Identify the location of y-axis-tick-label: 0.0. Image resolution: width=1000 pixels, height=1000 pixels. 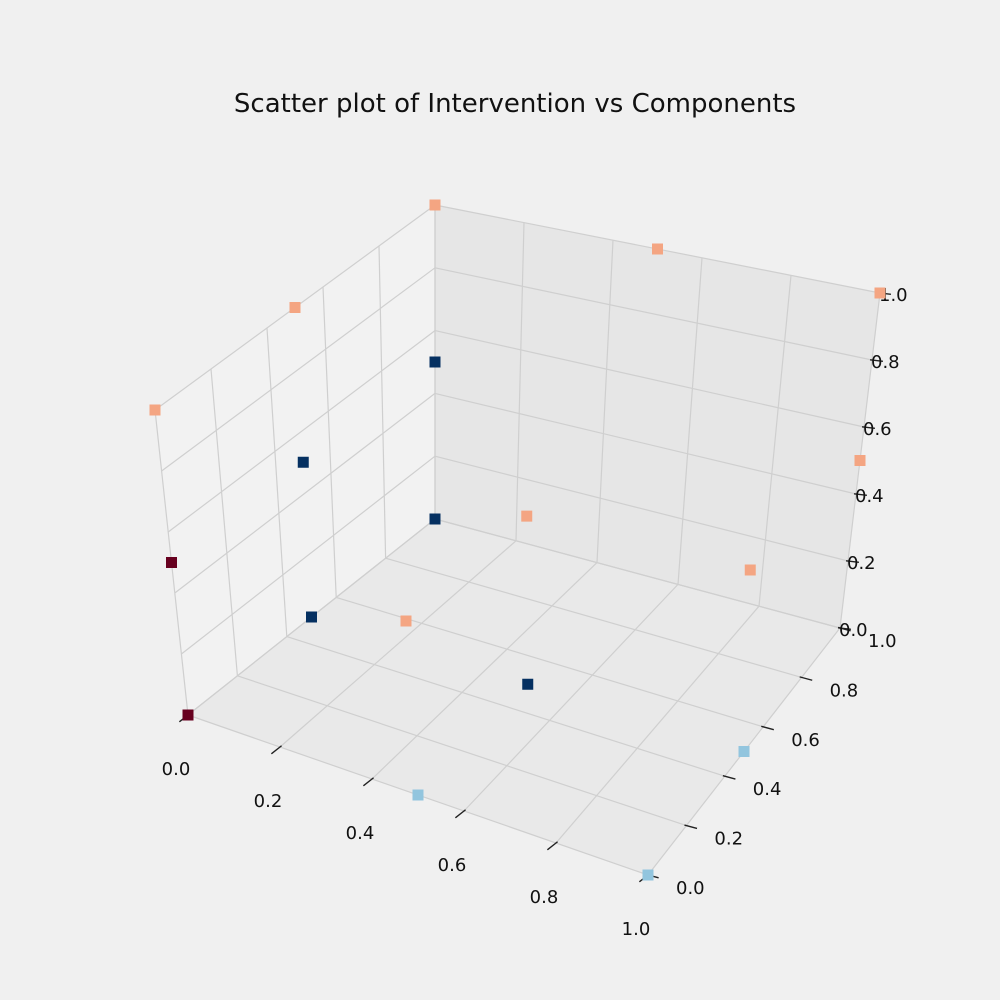
(690, 888).